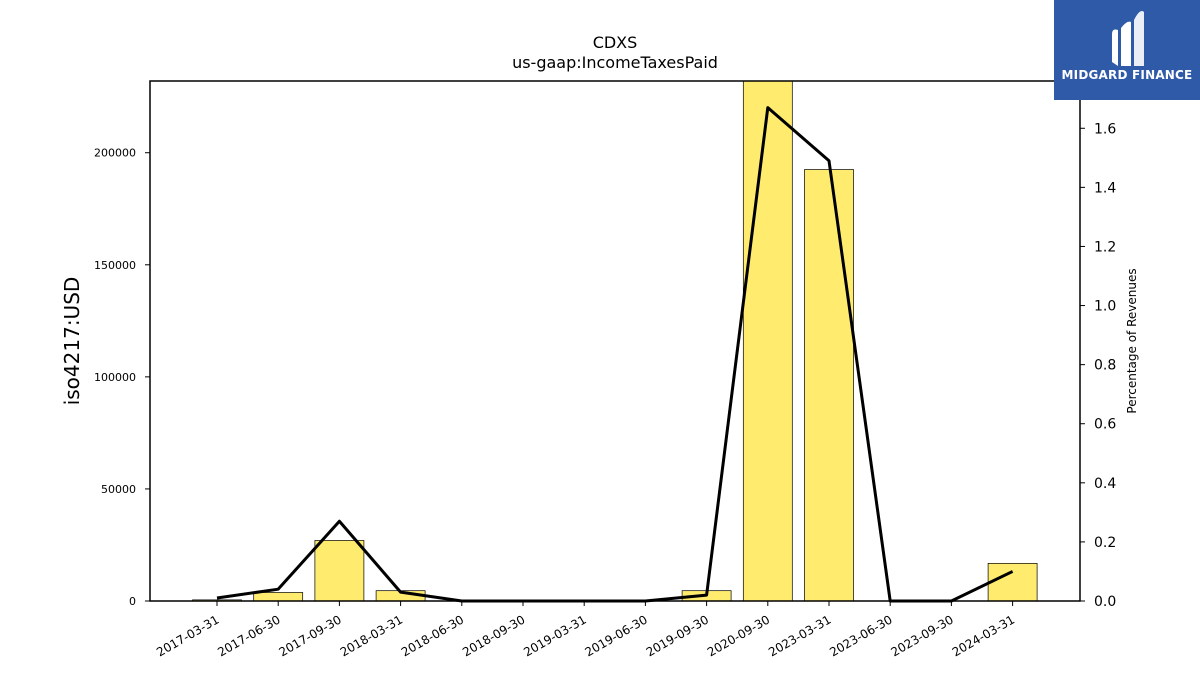  What do you see at coordinates (615, 42) in the screenshot?
I see `chart-title: CDXS` at bounding box center [615, 42].